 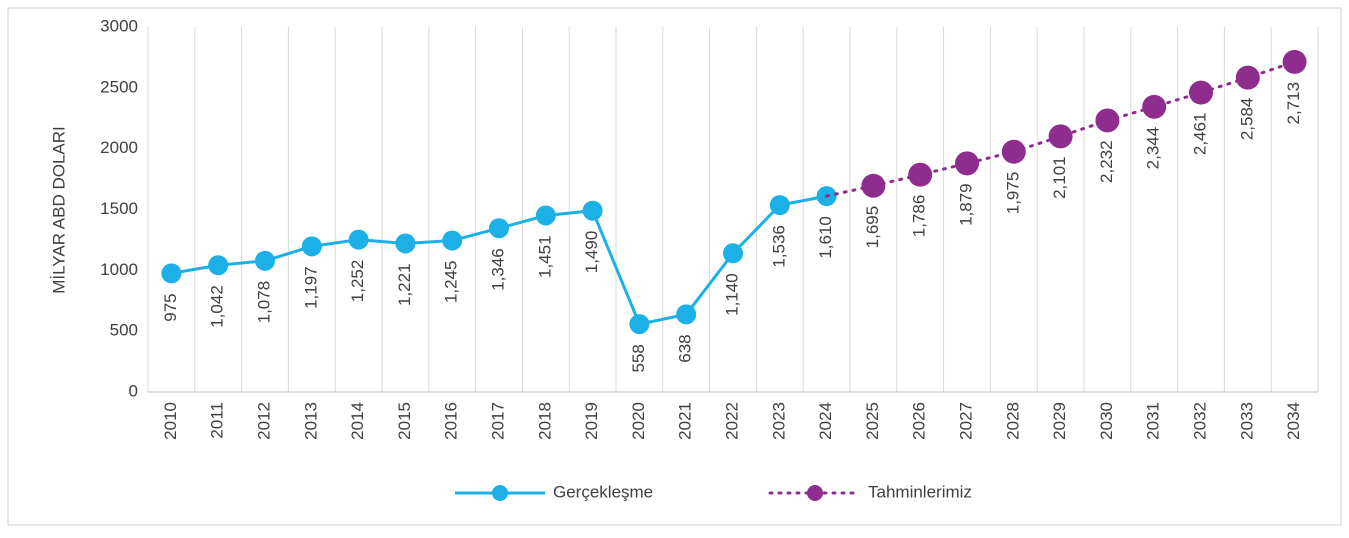 I want to click on x-tick-label: 2019, so click(x=591, y=421).